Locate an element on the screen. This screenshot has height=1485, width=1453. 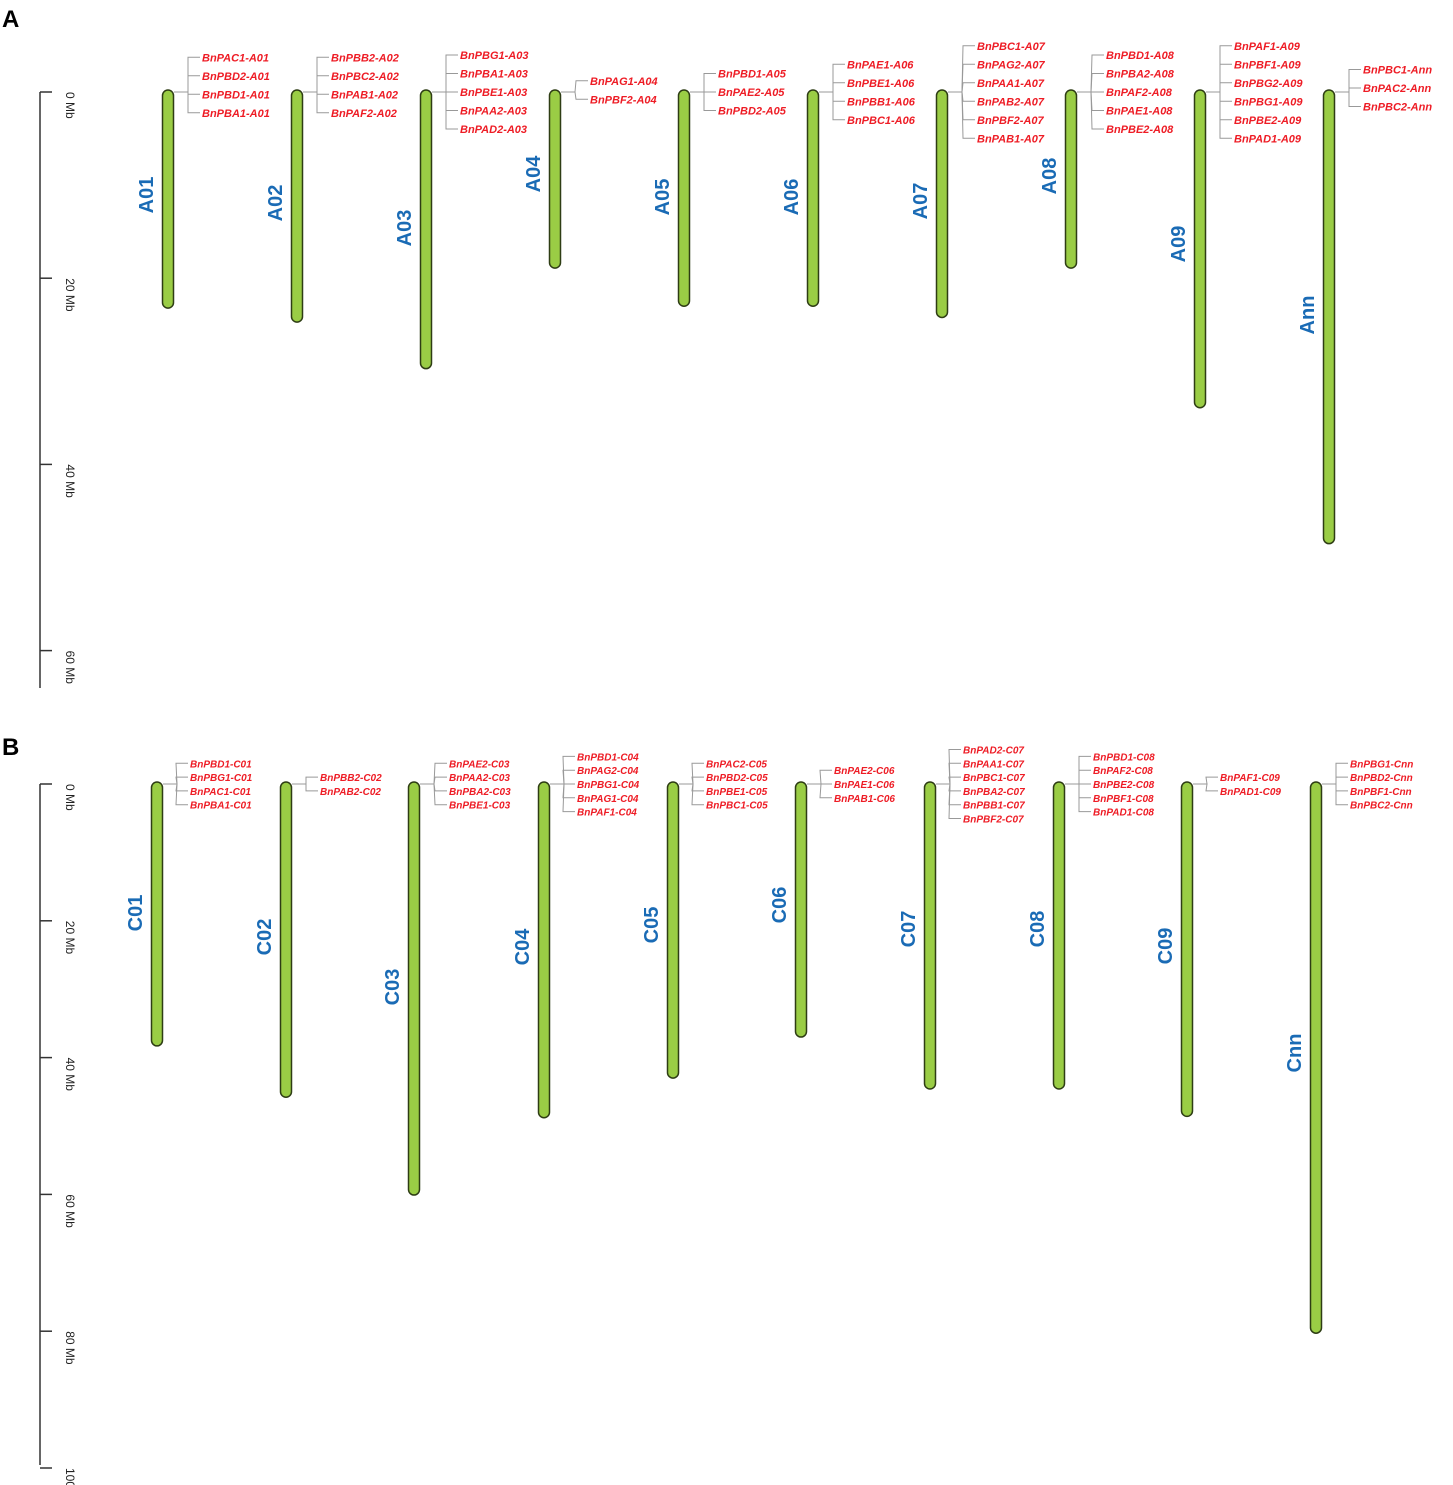
chromosome-label: A04 is located at coordinates (534, 174).